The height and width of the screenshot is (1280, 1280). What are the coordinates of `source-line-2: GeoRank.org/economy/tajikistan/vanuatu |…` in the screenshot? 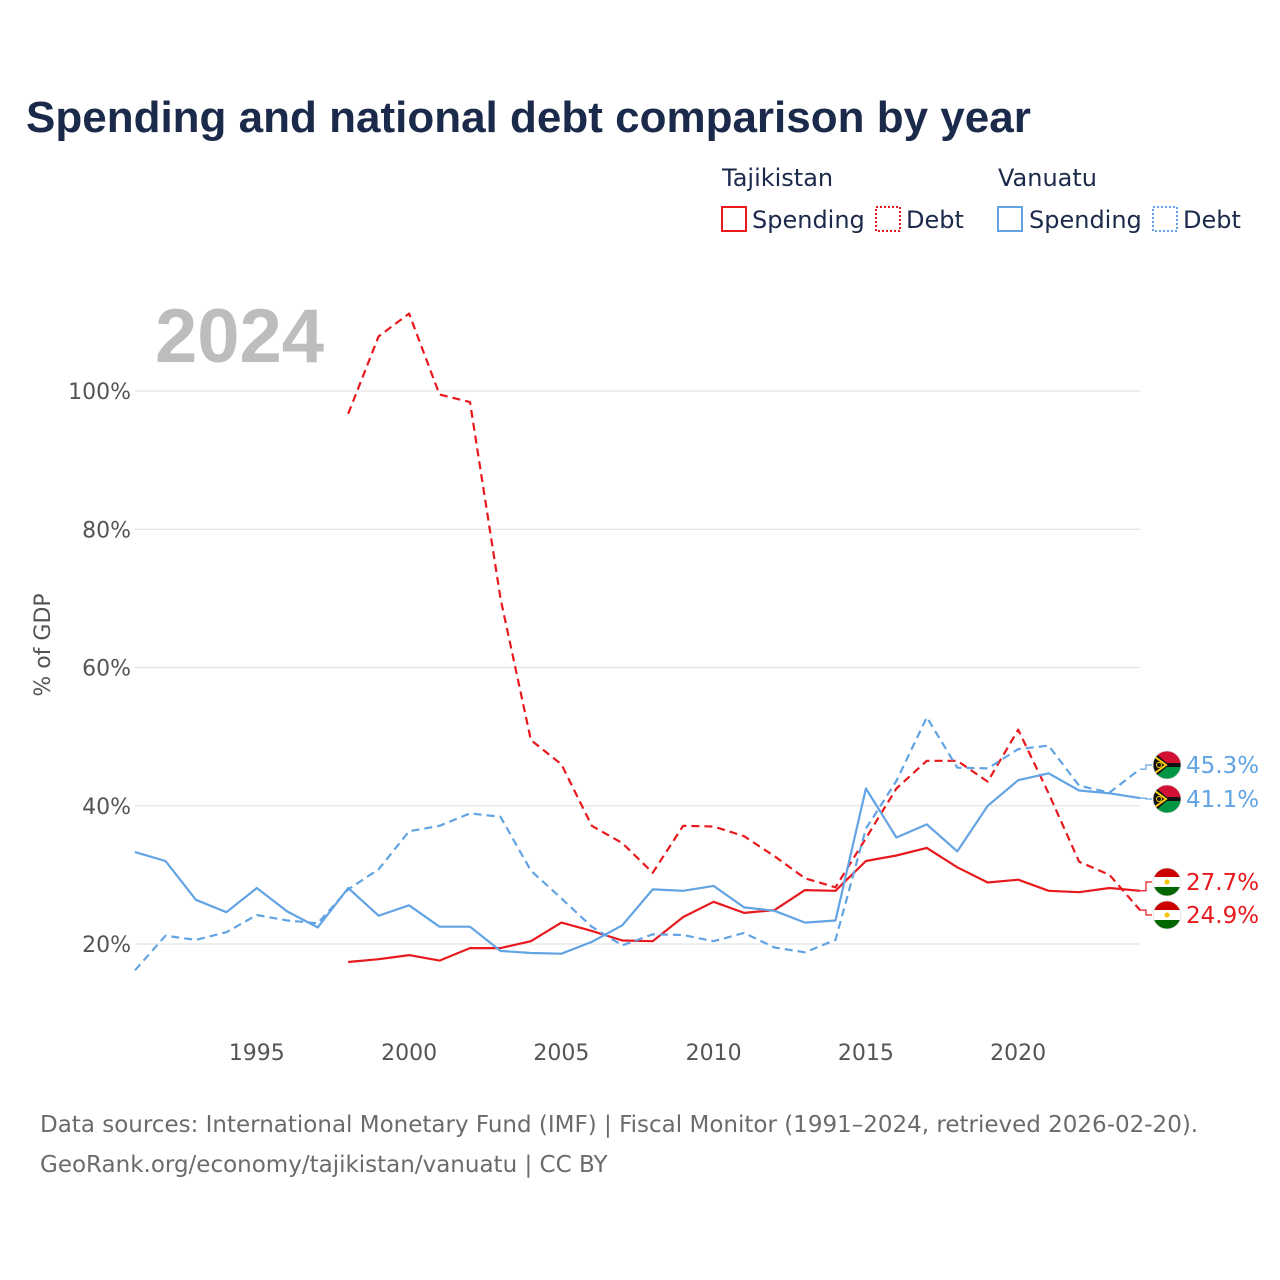 It's located at (324, 1165).